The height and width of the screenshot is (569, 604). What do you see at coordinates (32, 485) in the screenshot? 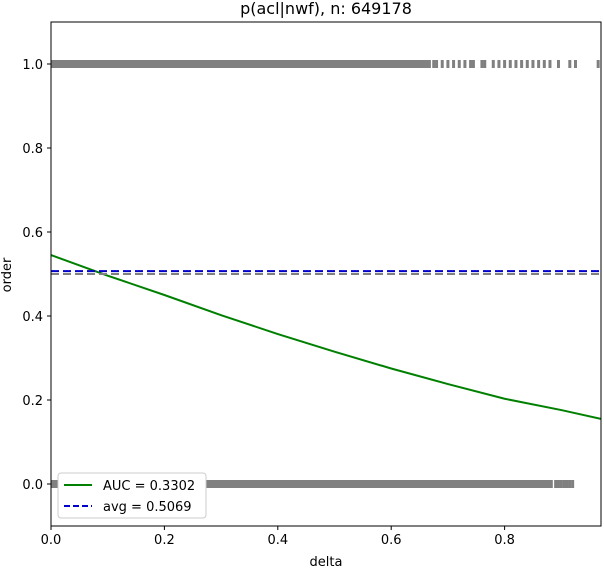
I see `y-tick-label: 0.0` at bounding box center [32, 485].